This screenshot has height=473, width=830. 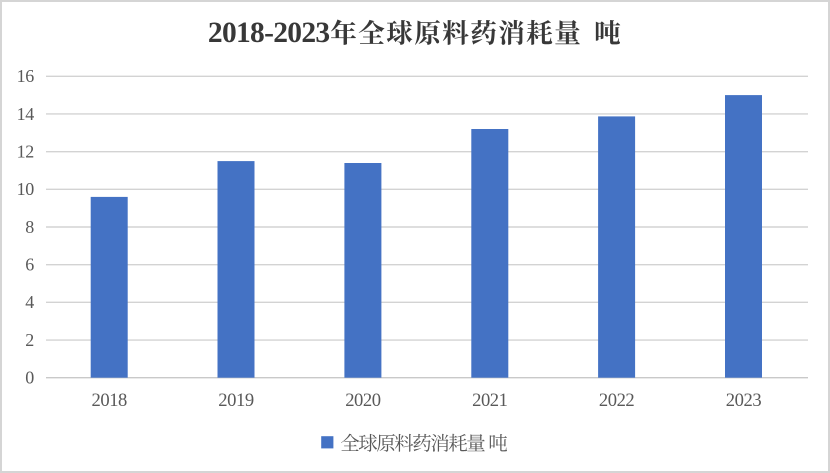 I want to click on svg-text: 2020, so click(x=363, y=400).